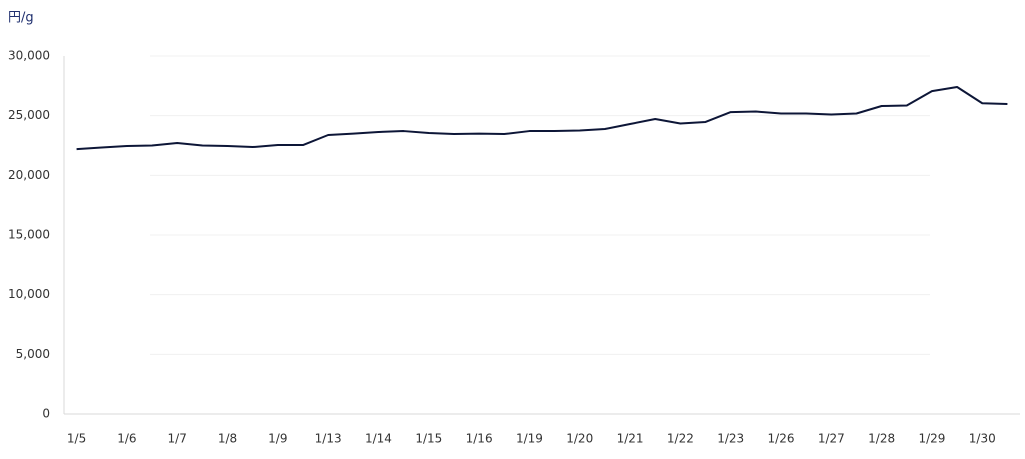 The width and height of the screenshot is (1025, 459). I want to click on x-tick-label: 1/20, so click(579, 439).